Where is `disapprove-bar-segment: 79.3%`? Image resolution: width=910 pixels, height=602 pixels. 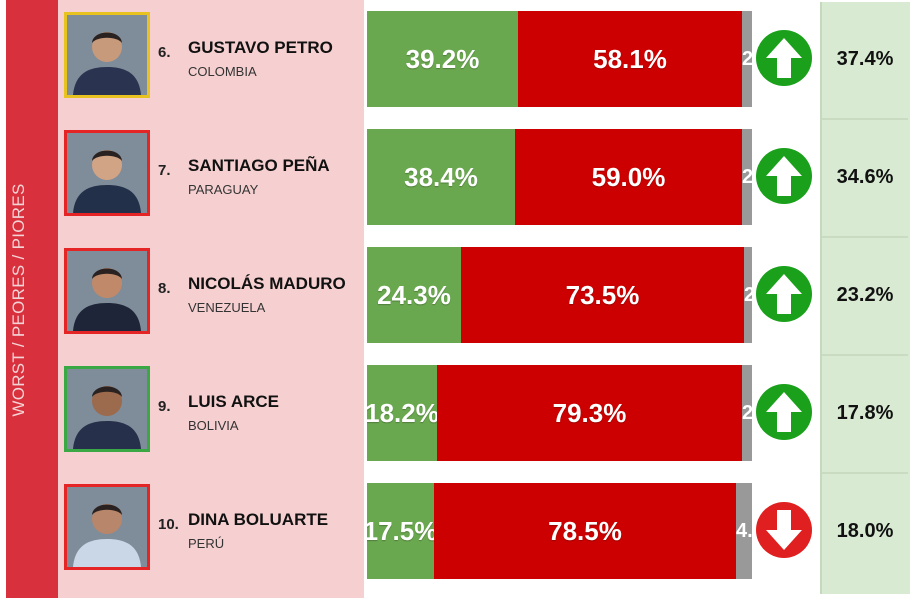
disapprove-bar-segment: 79.3% is located at coordinates (589, 413).